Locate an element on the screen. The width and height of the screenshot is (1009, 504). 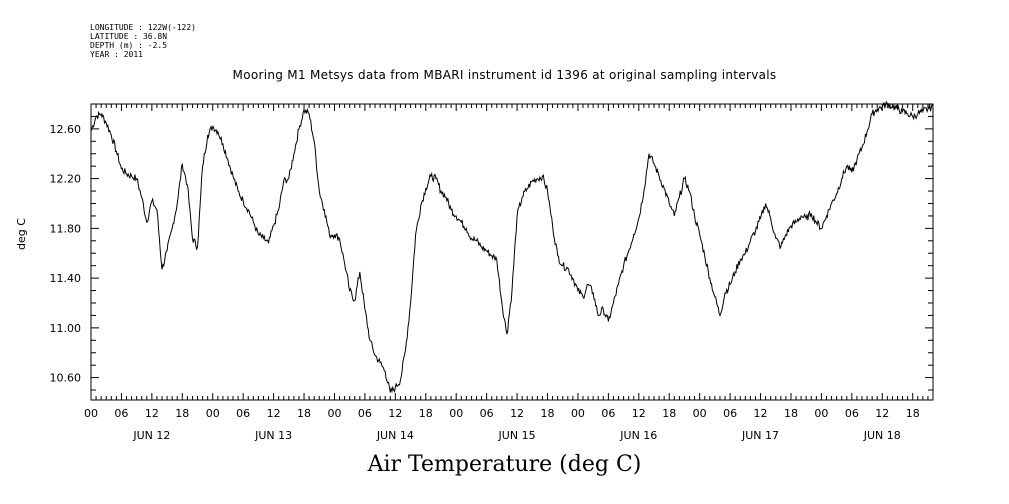
day-label: JUN 13 is located at coordinates (273, 435).